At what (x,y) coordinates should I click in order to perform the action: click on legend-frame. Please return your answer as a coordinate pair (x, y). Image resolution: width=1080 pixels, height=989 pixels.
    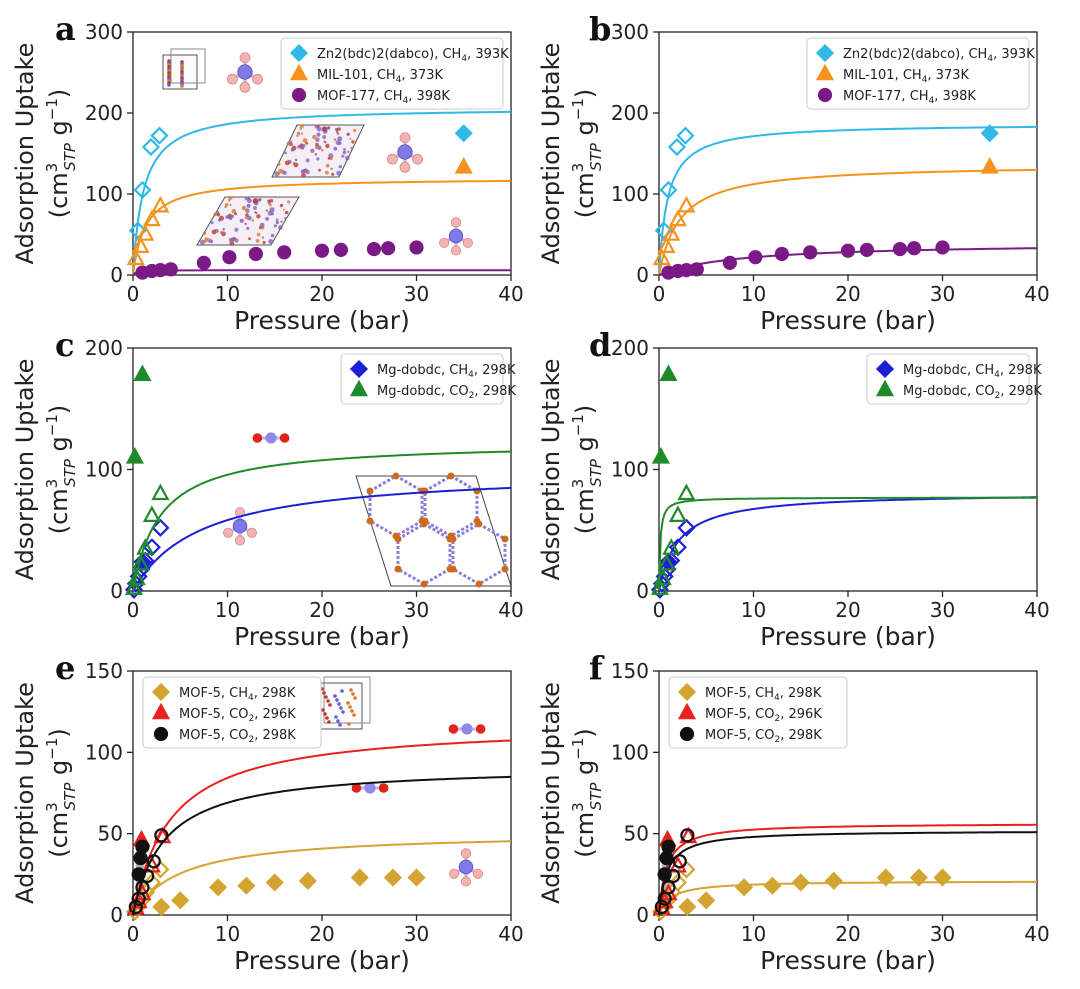
    Looking at the image, I should click on (392, 73).